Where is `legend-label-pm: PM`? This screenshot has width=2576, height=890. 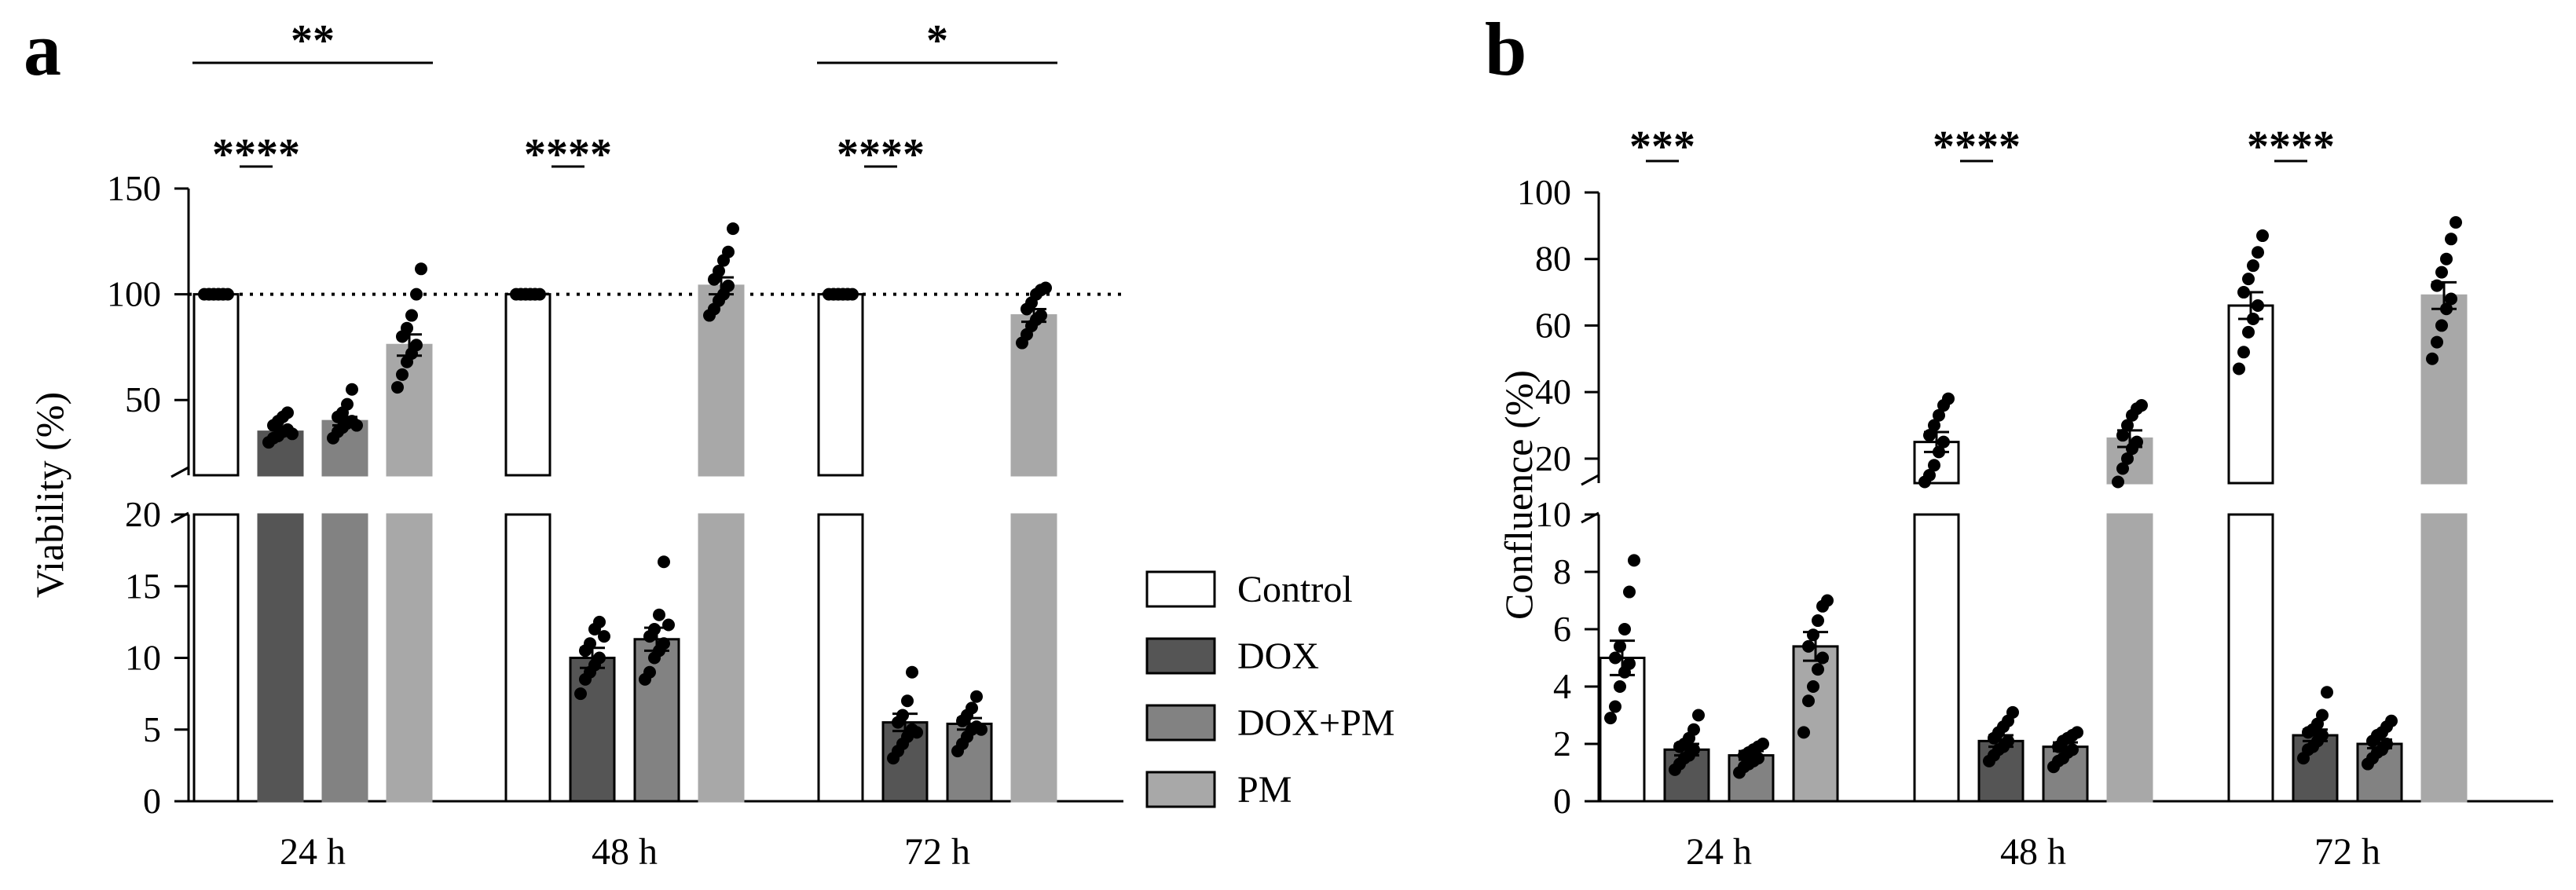 legend-label-pm: PM is located at coordinates (1264, 790).